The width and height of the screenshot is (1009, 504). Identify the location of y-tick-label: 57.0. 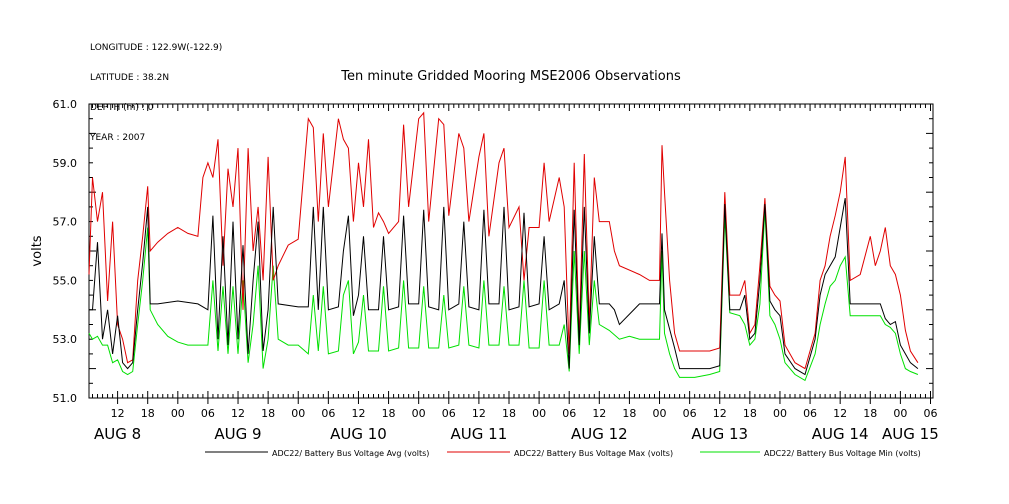
(65, 222).